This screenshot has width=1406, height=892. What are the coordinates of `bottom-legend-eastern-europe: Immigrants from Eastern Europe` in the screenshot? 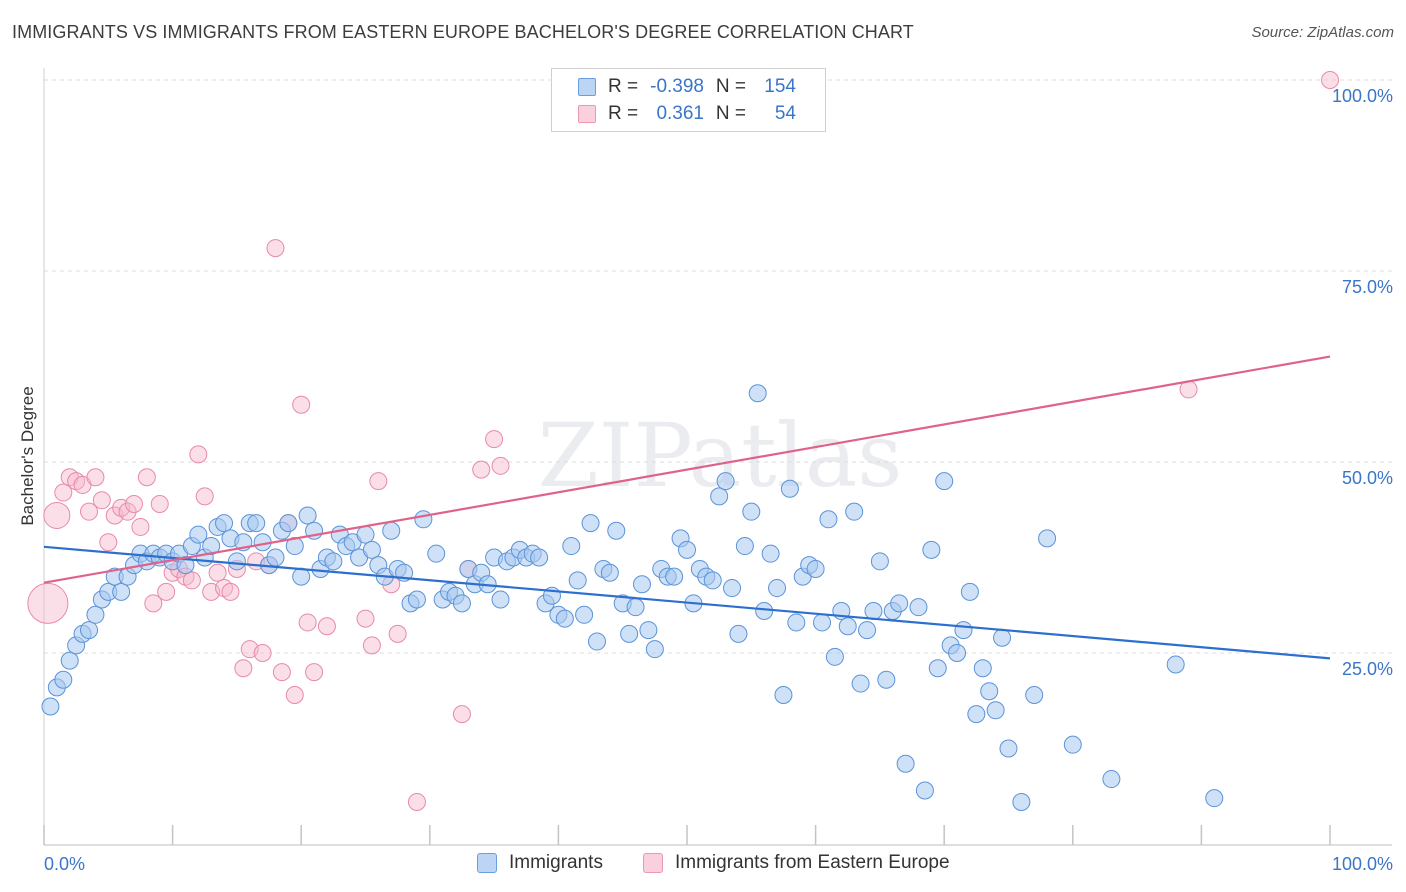 It's located at (796, 863).